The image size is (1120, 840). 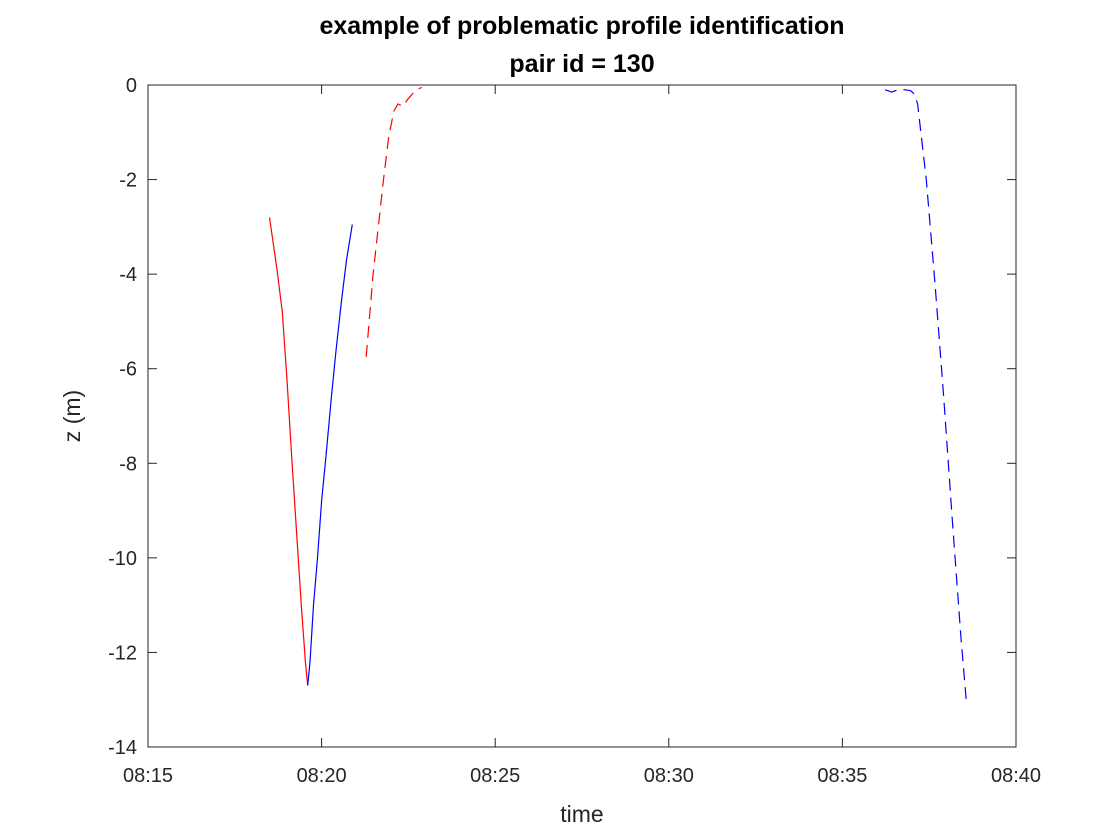 What do you see at coordinates (322, 776) in the screenshot?
I see `x-tick-label: 08:20` at bounding box center [322, 776].